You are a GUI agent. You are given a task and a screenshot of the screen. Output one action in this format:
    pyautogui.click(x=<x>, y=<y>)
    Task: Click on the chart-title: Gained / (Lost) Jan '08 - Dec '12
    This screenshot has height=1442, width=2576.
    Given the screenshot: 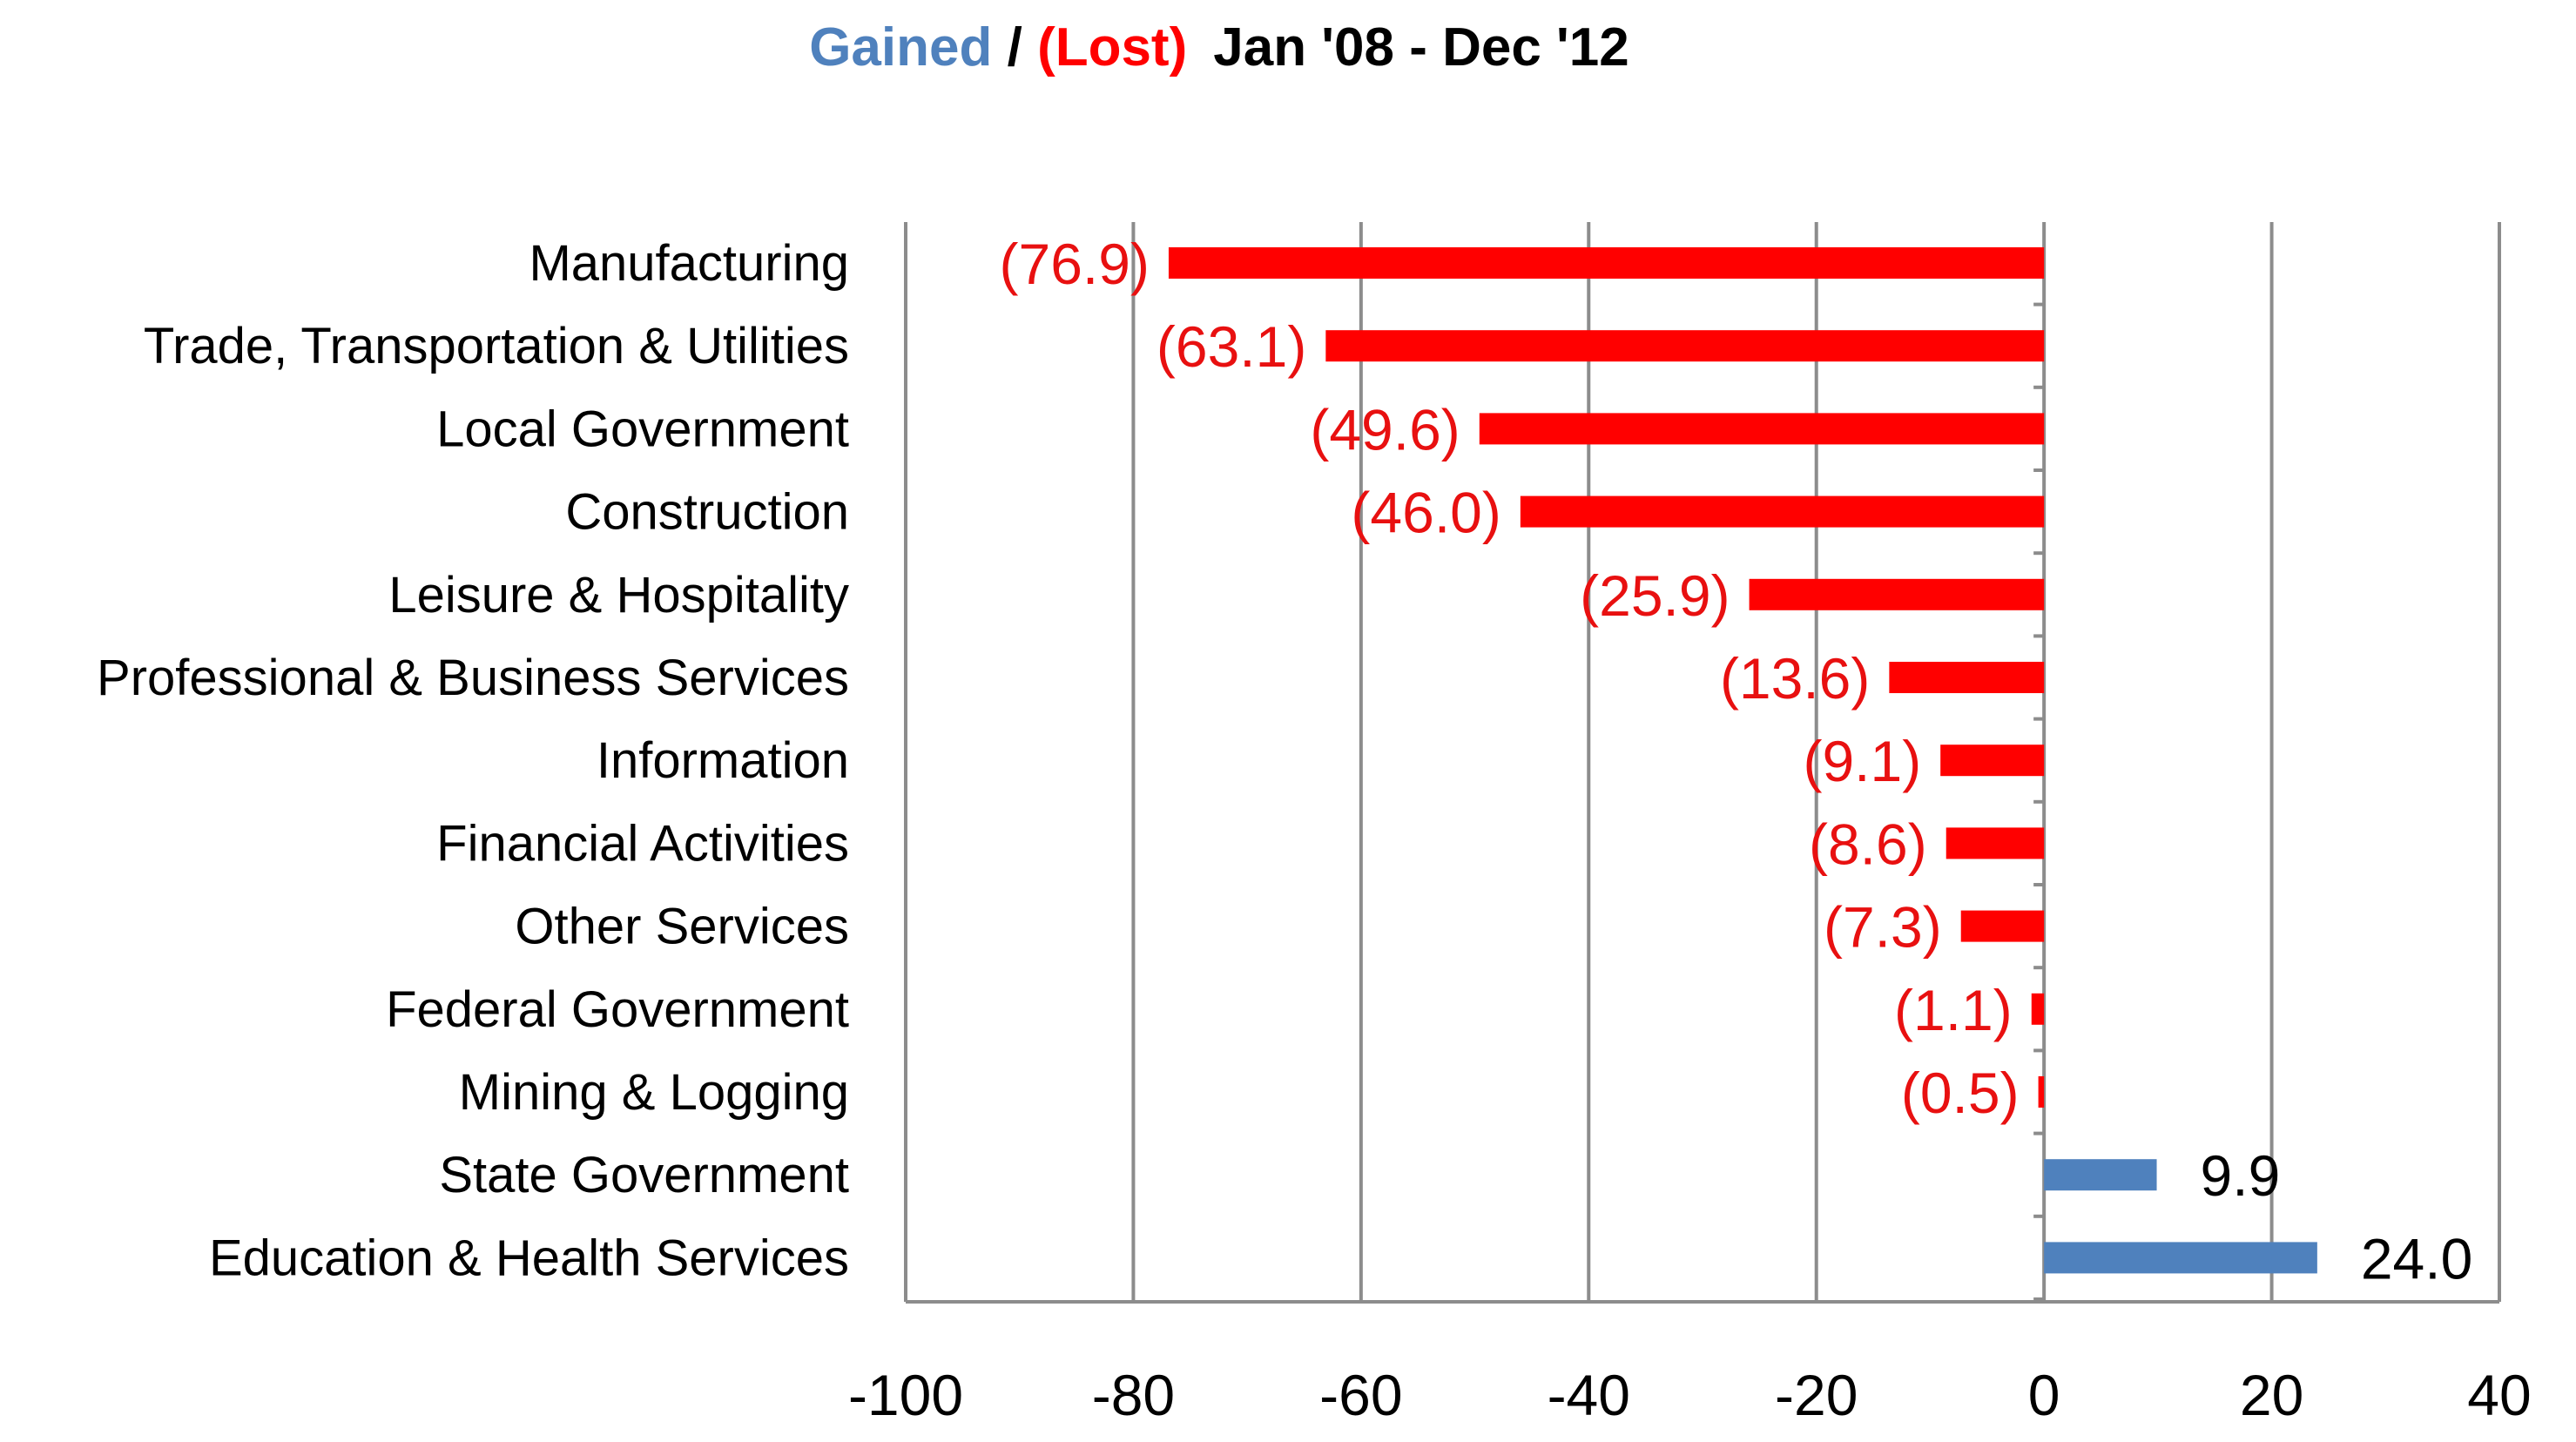 What is the action you would take?
    pyautogui.click(x=1219, y=47)
    